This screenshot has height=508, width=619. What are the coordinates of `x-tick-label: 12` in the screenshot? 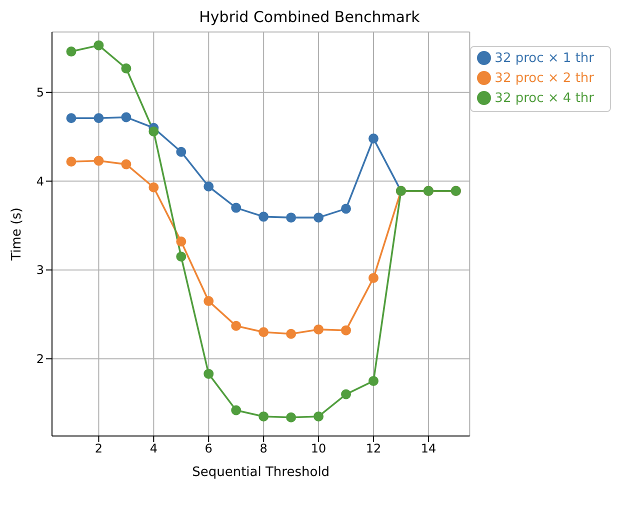 It's located at (374, 449).